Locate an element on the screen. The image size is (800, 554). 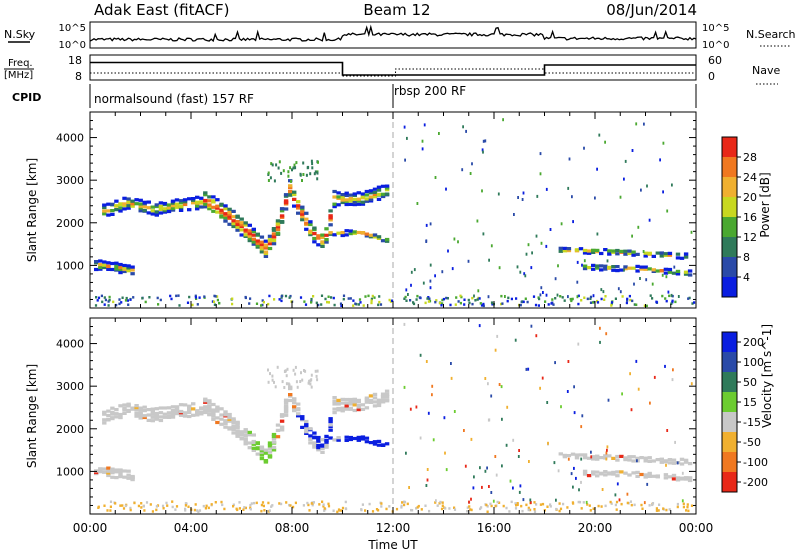
y-tick-label: 3000 is located at coordinates (70, 180).